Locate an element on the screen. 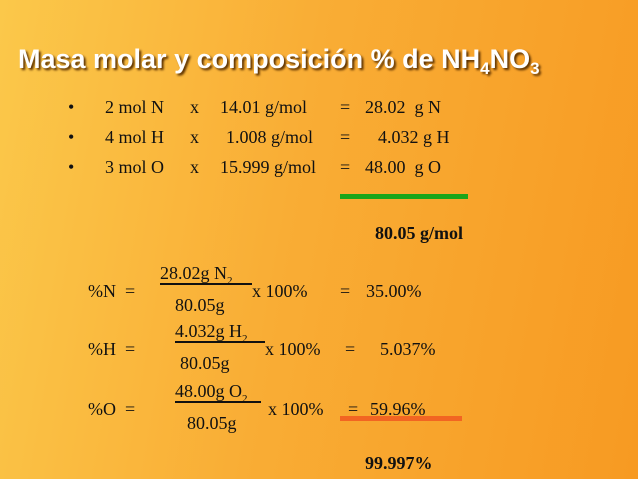 This screenshot has width=638, height=479. result: 5.037% is located at coordinates (408, 349).